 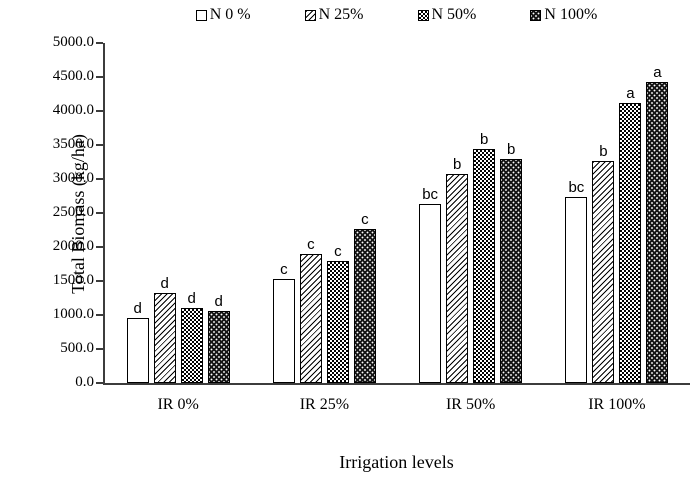 What do you see at coordinates (230, 14) in the screenshot?
I see `legend-label: N 0 %` at bounding box center [230, 14].